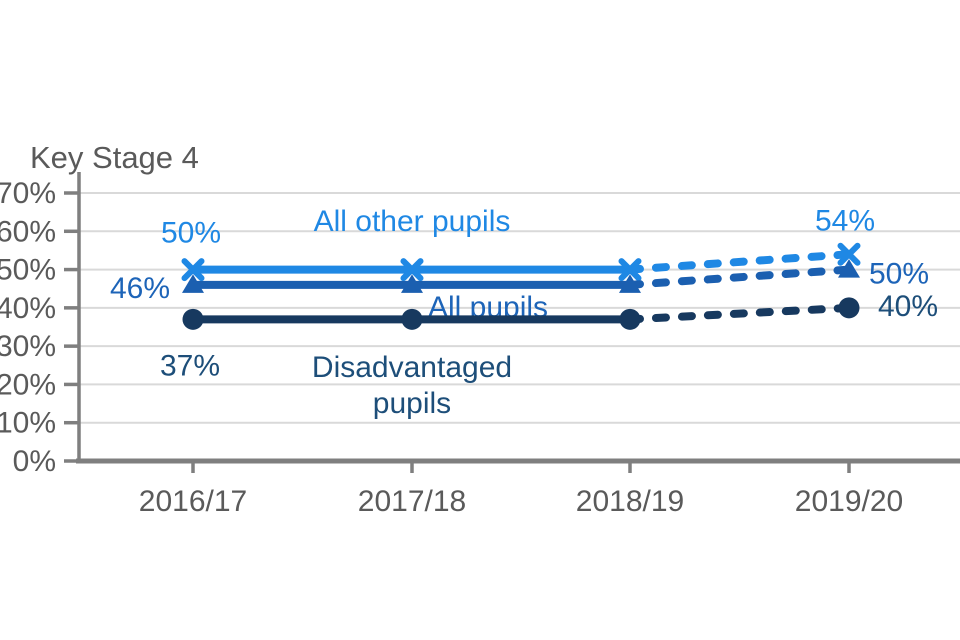 Image resolution: width=960 pixels, height=640 pixels. Describe the element at coordinates (412, 501) in the screenshot. I see `x-tick-label: 2017/18` at that location.